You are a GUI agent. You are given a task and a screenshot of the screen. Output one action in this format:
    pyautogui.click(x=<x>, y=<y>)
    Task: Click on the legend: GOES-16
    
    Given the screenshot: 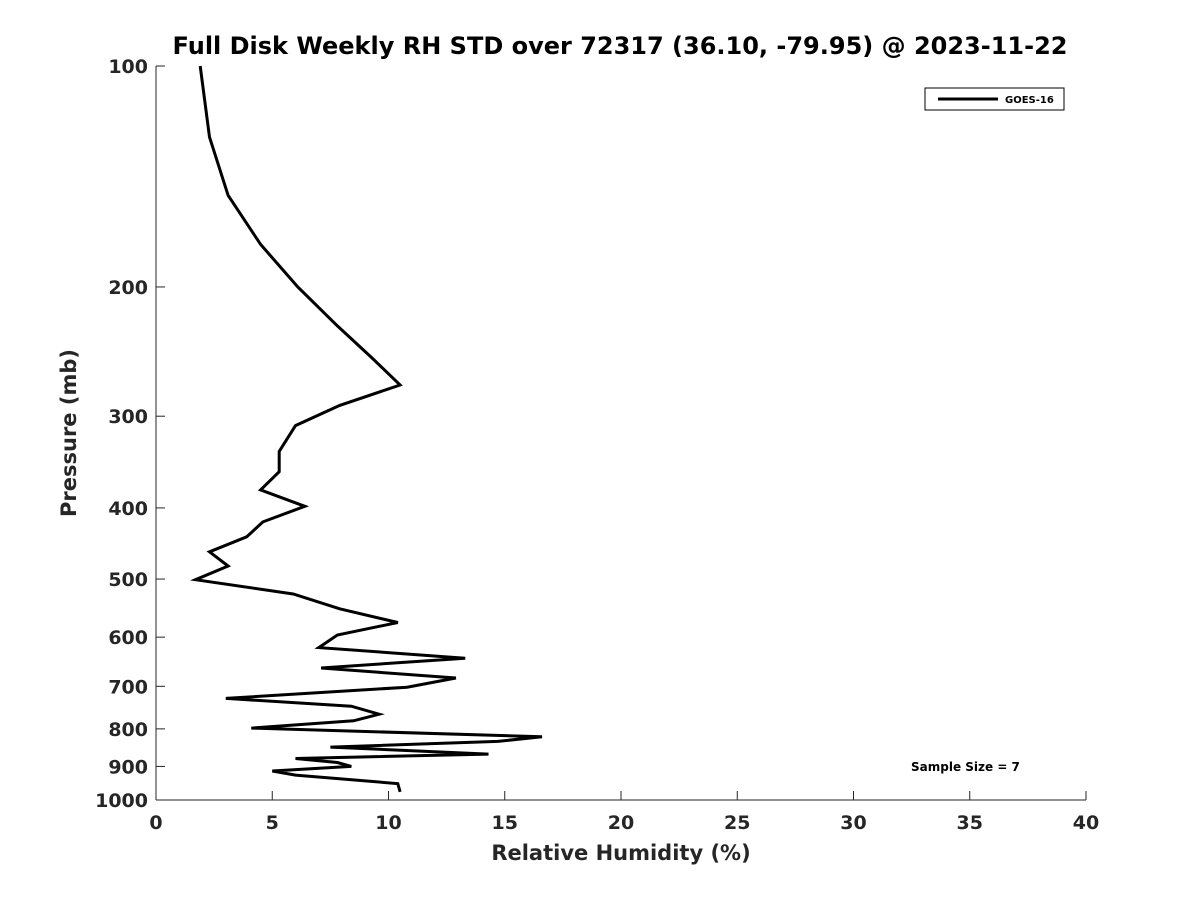 What is the action you would take?
    pyautogui.click(x=994, y=99)
    